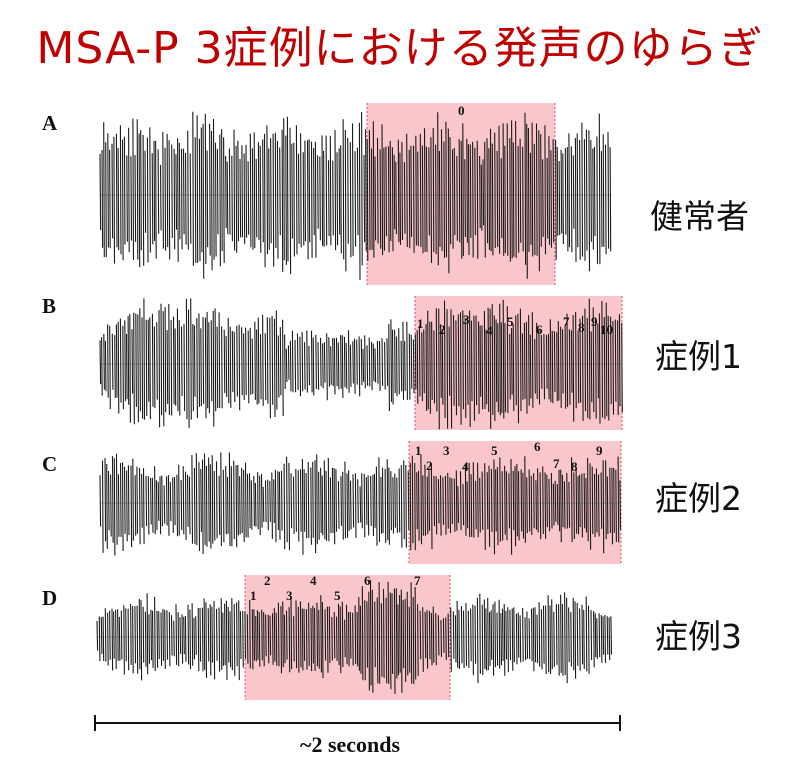 This screenshot has height=759, width=800. Describe the element at coordinates (347, 637) in the screenshot. I see `highlight-region-d` at that location.